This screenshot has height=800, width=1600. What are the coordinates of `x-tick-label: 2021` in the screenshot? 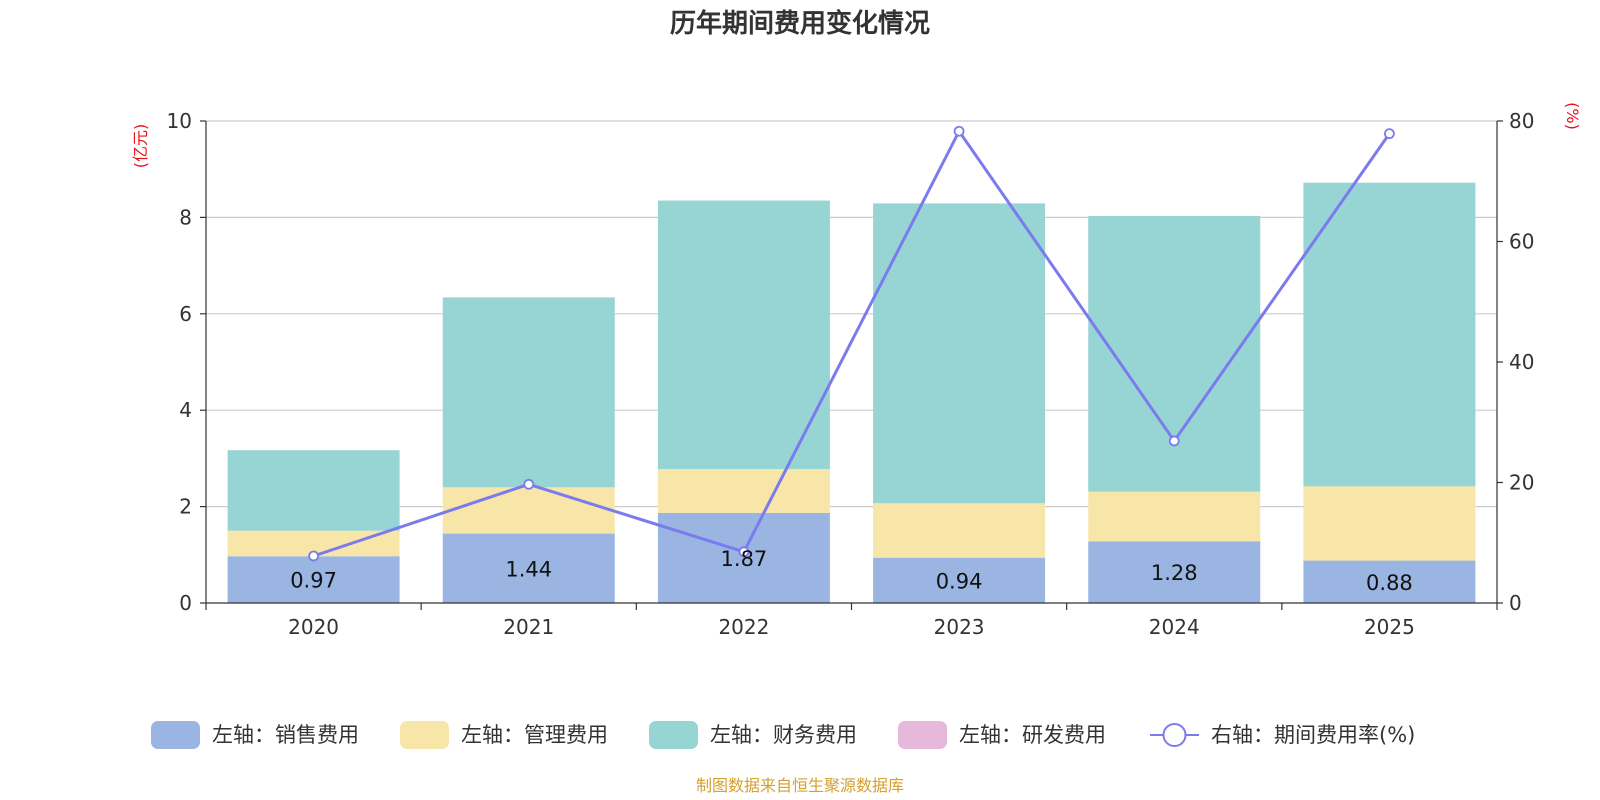 It's located at (528, 627).